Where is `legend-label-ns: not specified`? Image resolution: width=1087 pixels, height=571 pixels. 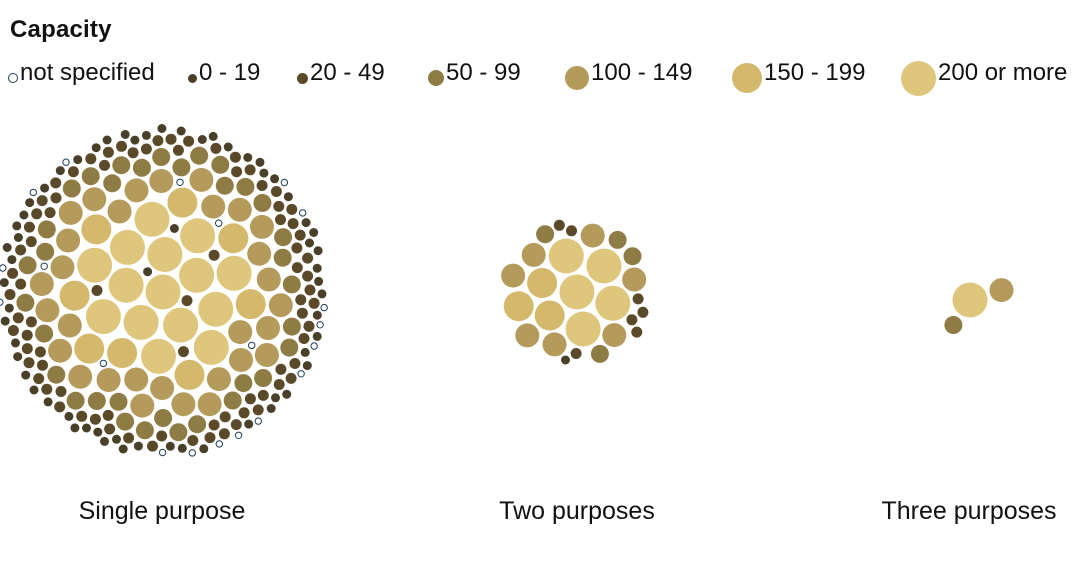
legend-label-ns: not specified is located at coordinates (87, 72).